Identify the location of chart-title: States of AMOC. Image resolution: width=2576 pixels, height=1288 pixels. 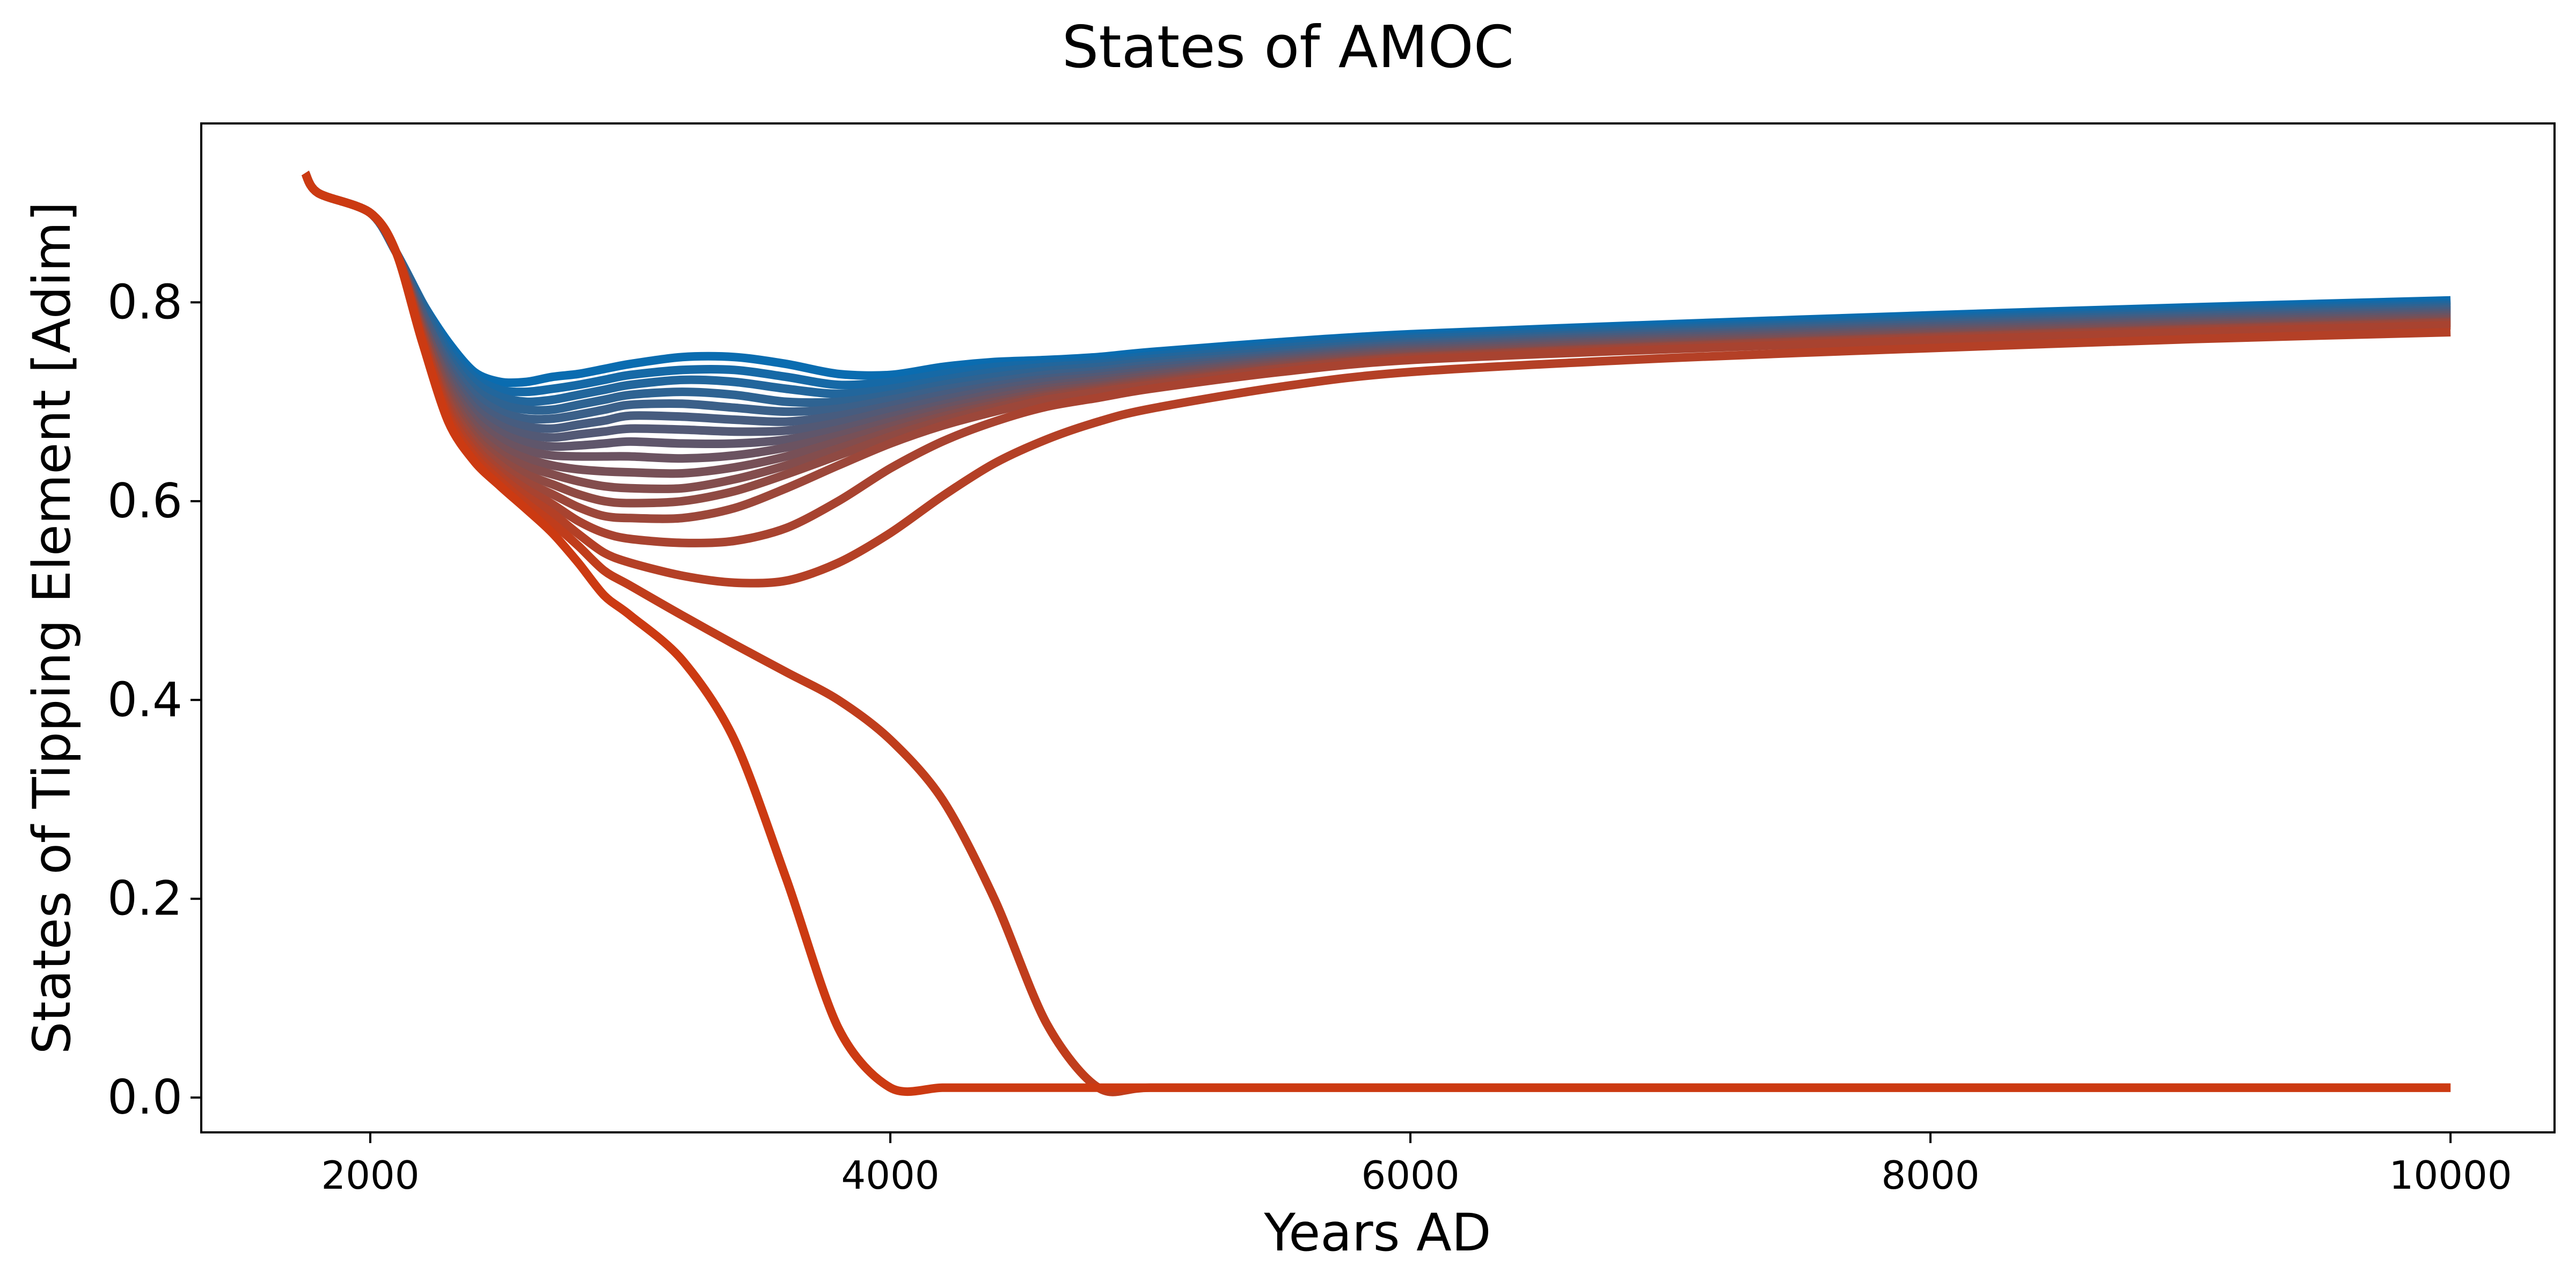
(1288, 47).